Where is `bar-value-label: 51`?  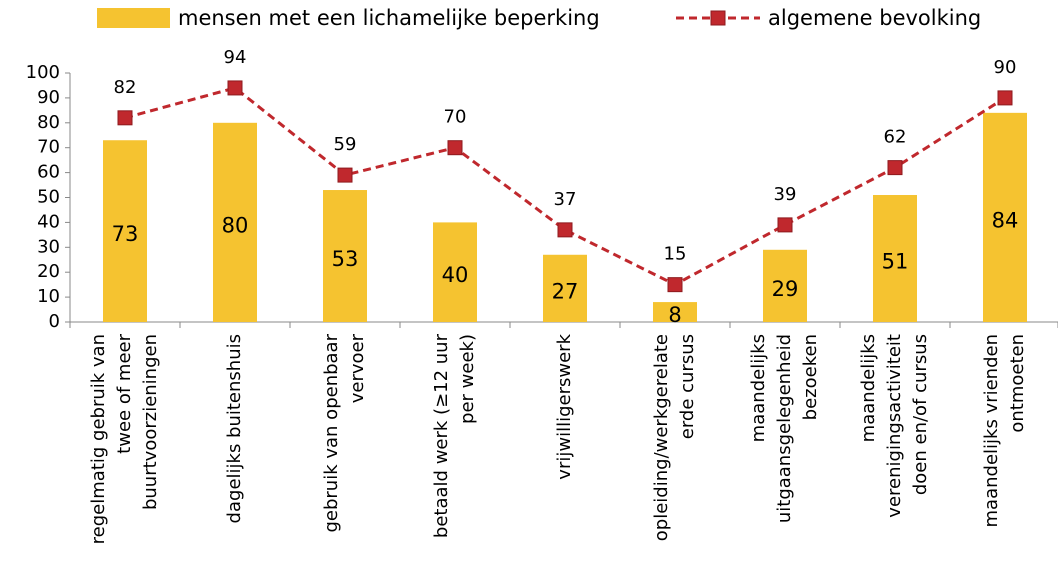
bar-value-label: 51 is located at coordinates (895, 262).